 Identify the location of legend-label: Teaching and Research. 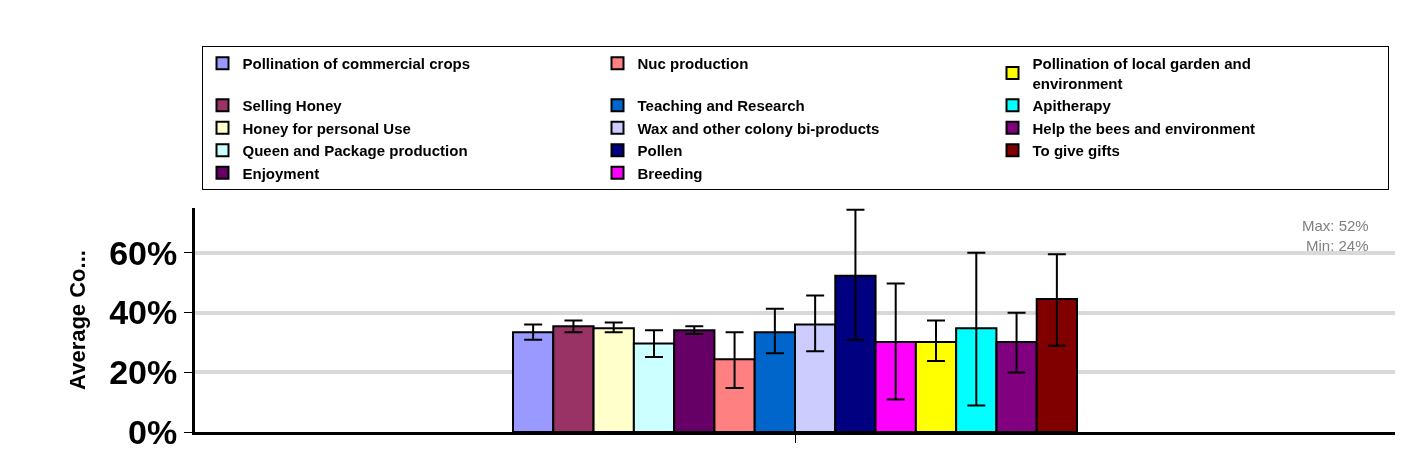
(721, 106).